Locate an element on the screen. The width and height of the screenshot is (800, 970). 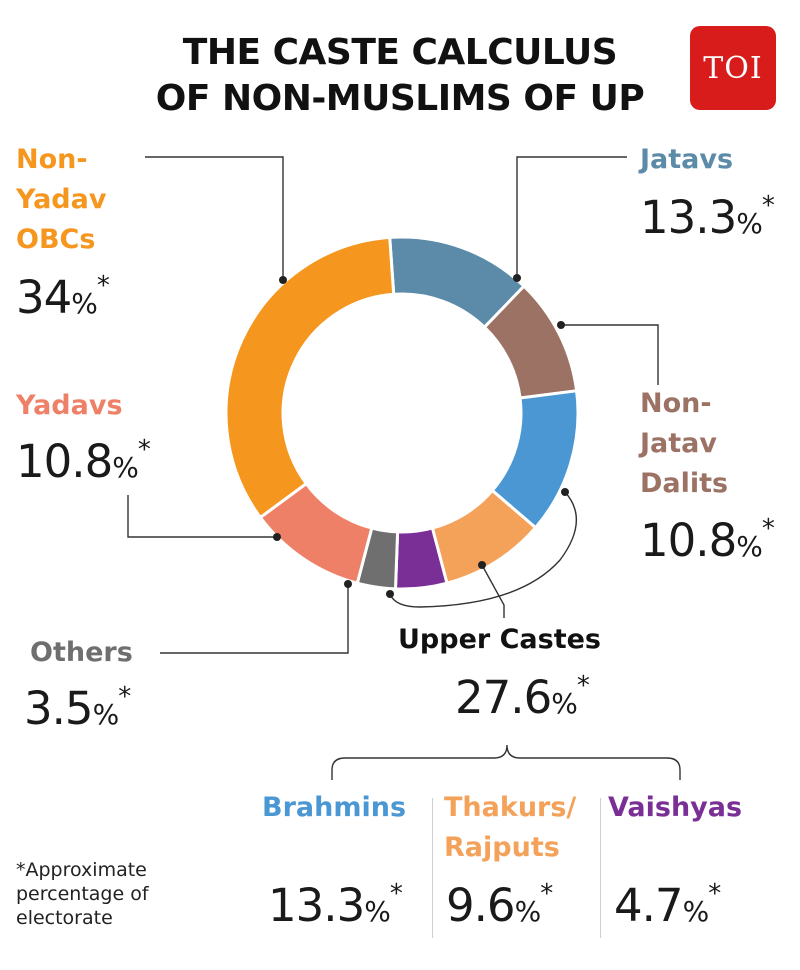
label-yadavs: Yadavs is located at coordinates (69, 405).